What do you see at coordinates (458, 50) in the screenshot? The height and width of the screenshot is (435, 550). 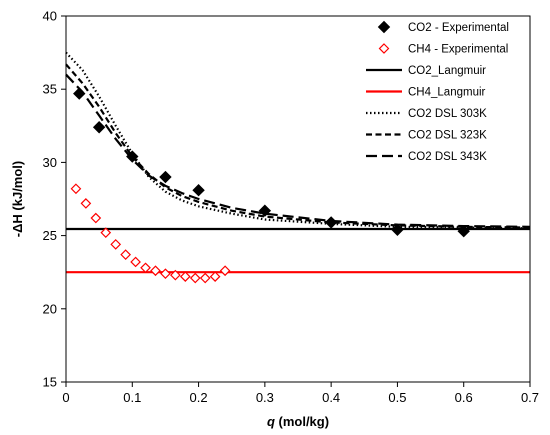 I see `legend-label-ch4-experimental: CH4 - Experimental` at bounding box center [458, 50].